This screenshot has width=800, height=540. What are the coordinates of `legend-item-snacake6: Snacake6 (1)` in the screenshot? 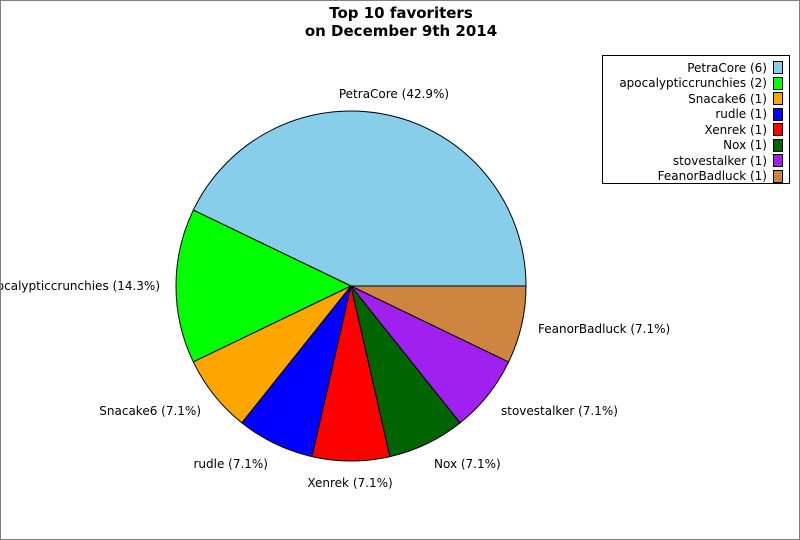 It's located at (696, 99).